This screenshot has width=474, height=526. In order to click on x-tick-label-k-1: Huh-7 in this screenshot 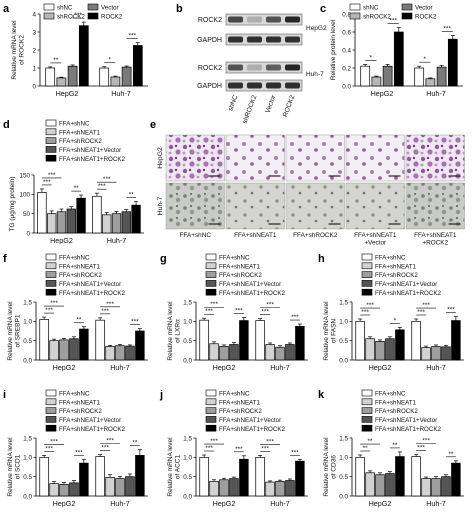, I will do `click(436, 503)`.